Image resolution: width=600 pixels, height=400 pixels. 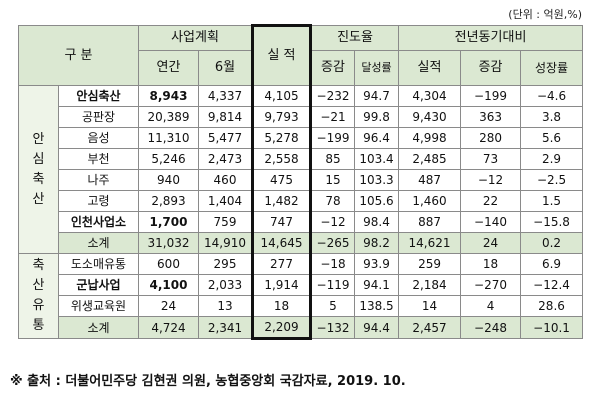 I want to click on value-cell: 3.8, so click(x=552, y=117).